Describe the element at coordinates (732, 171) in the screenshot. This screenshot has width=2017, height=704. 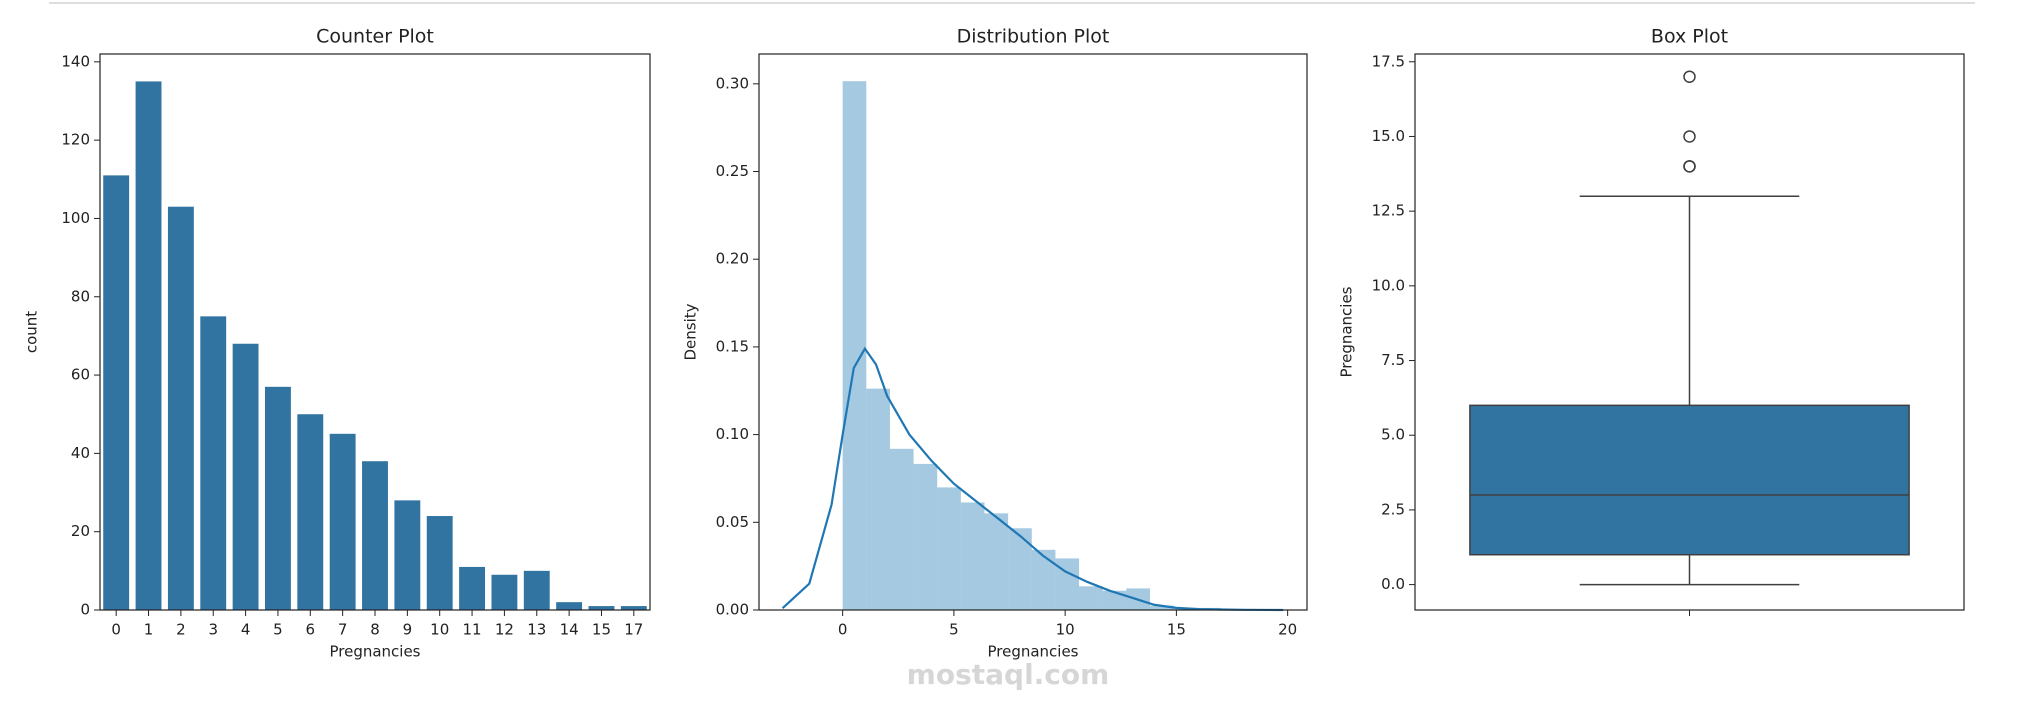
I see `y-tick-label: 0.25` at that location.